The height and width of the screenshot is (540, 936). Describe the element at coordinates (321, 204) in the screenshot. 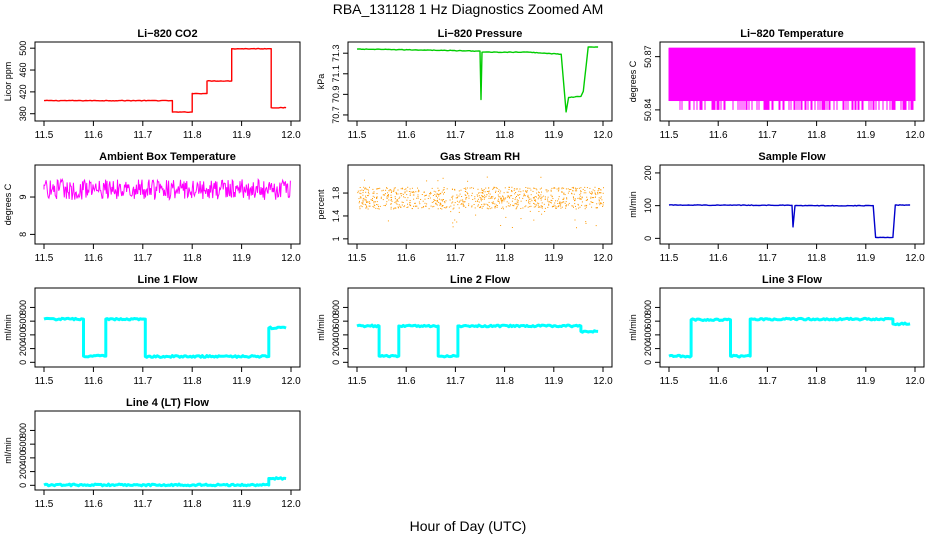

I see `y-axis-label: percent` at that location.